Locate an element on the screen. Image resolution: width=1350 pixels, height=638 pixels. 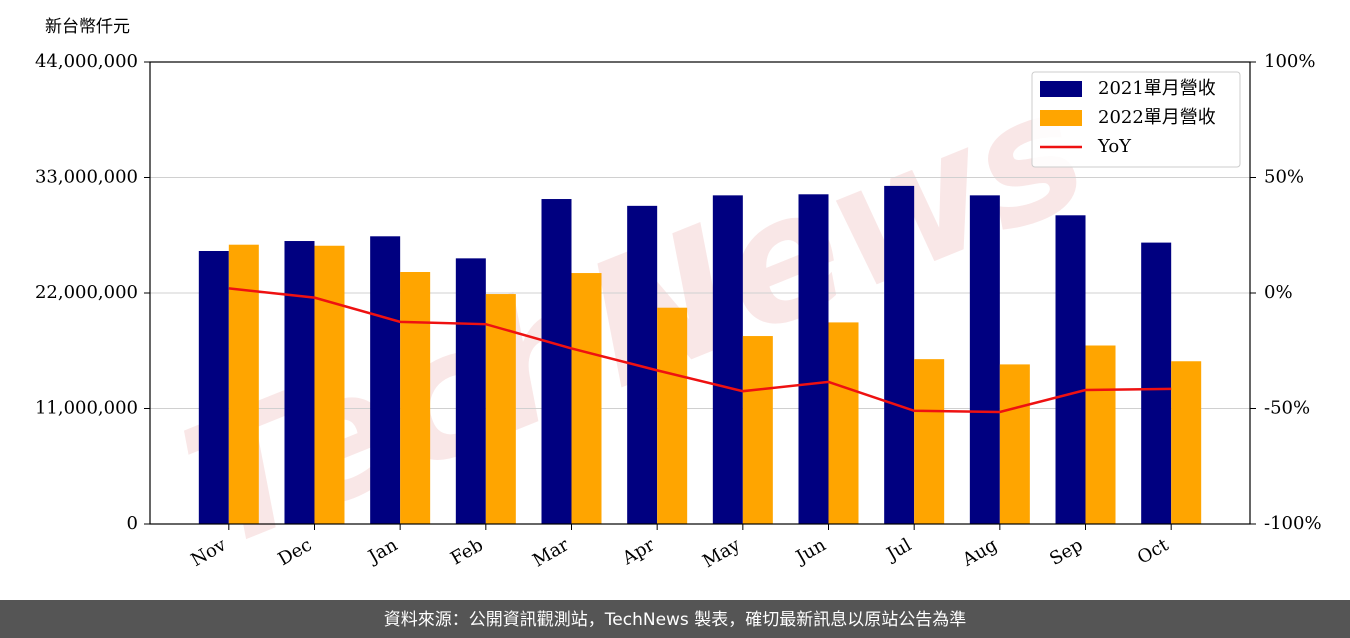
y2-tick-label: 0% is located at coordinates (1278, 292).